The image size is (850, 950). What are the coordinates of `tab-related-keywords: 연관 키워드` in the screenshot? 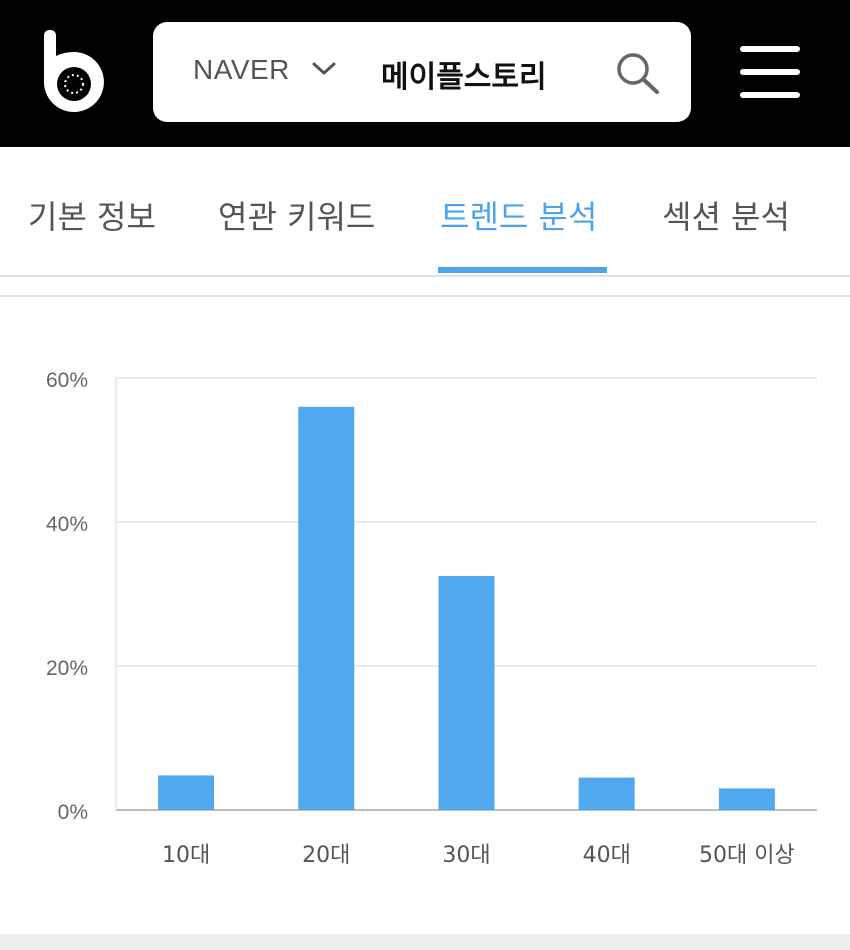 It's located at (297, 217).